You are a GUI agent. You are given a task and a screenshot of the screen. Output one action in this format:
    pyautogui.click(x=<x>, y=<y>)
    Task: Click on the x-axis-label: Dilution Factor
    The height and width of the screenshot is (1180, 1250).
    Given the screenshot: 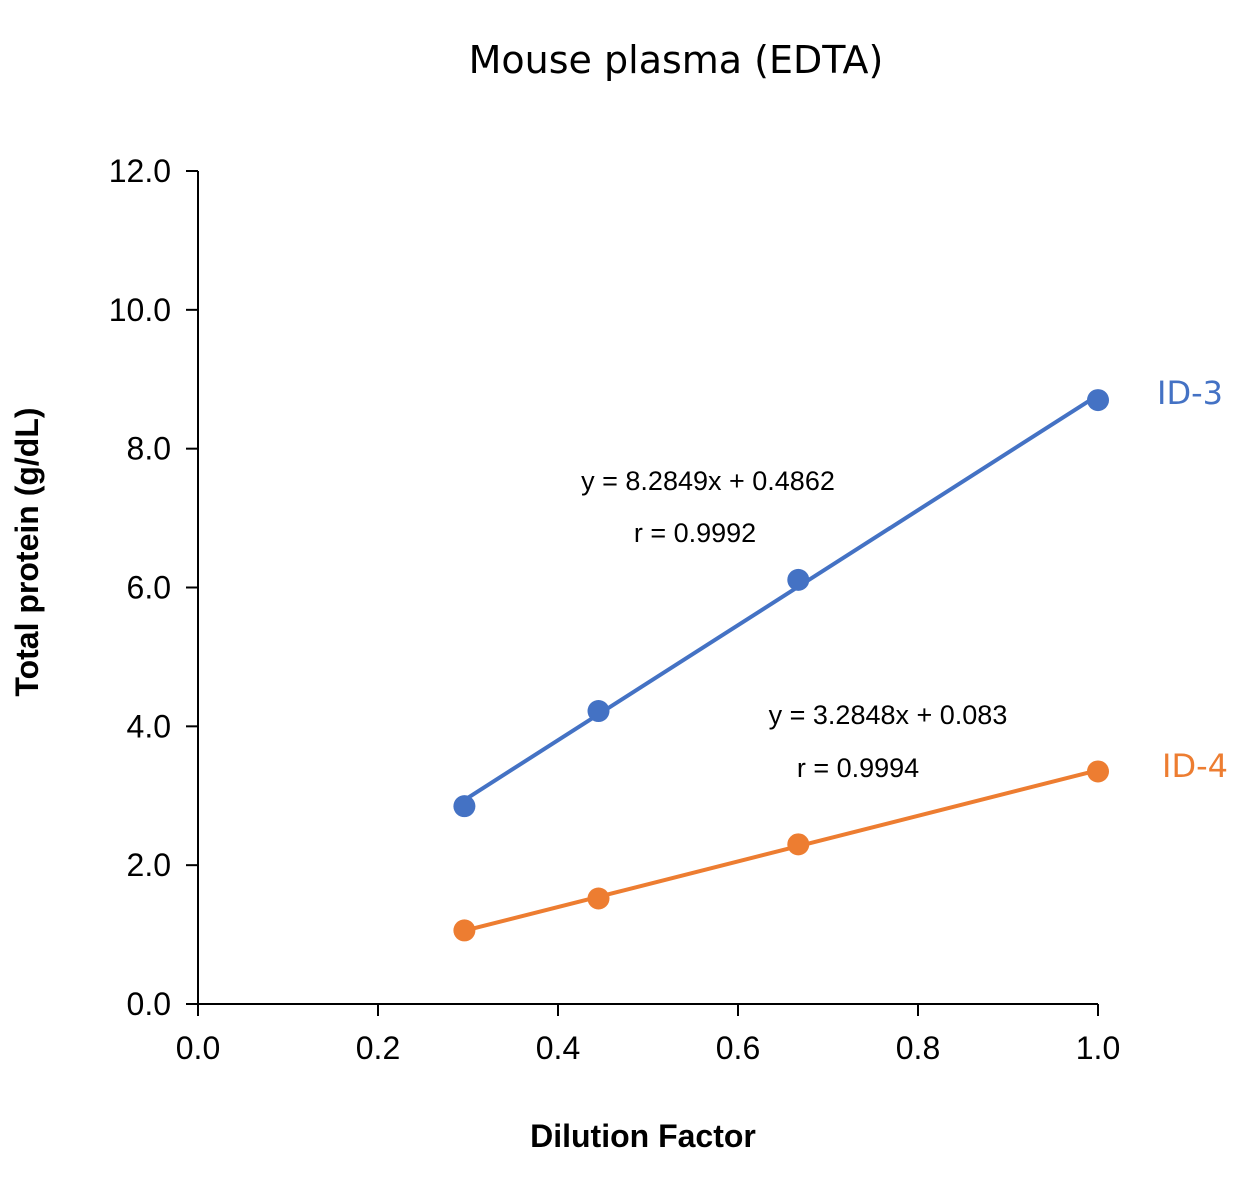 What is the action you would take?
    pyautogui.click(x=643, y=1136)
    